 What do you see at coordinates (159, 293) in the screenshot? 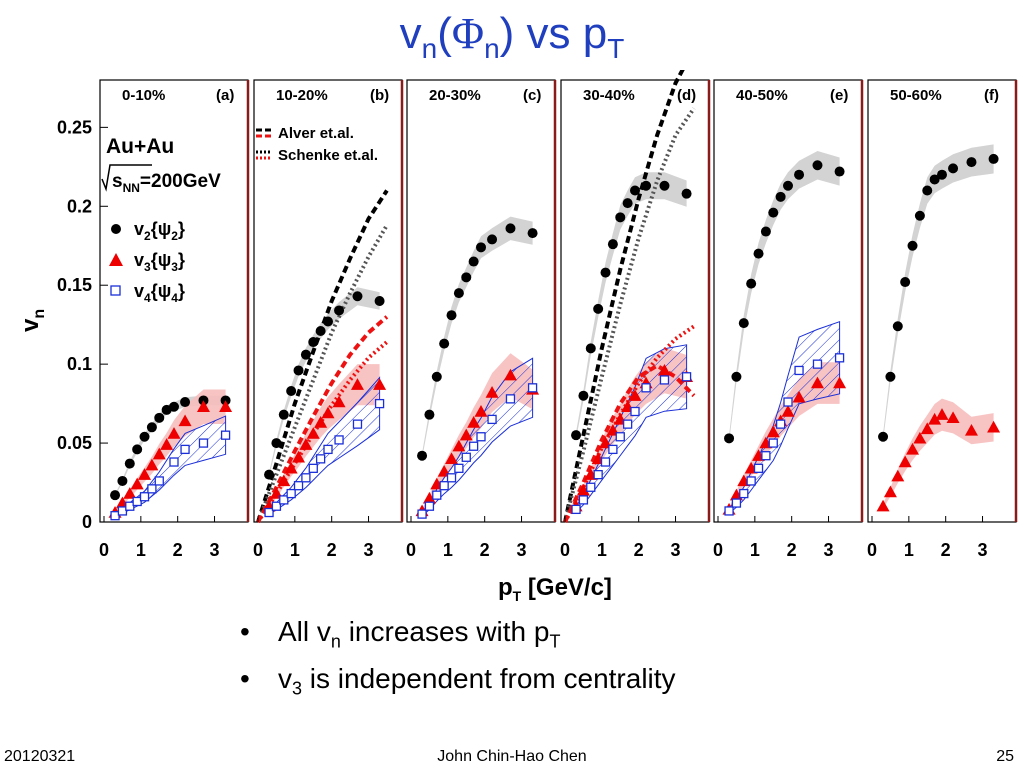
I see `legend-label: v4{ψ4}` at bounding box center [159, 293].